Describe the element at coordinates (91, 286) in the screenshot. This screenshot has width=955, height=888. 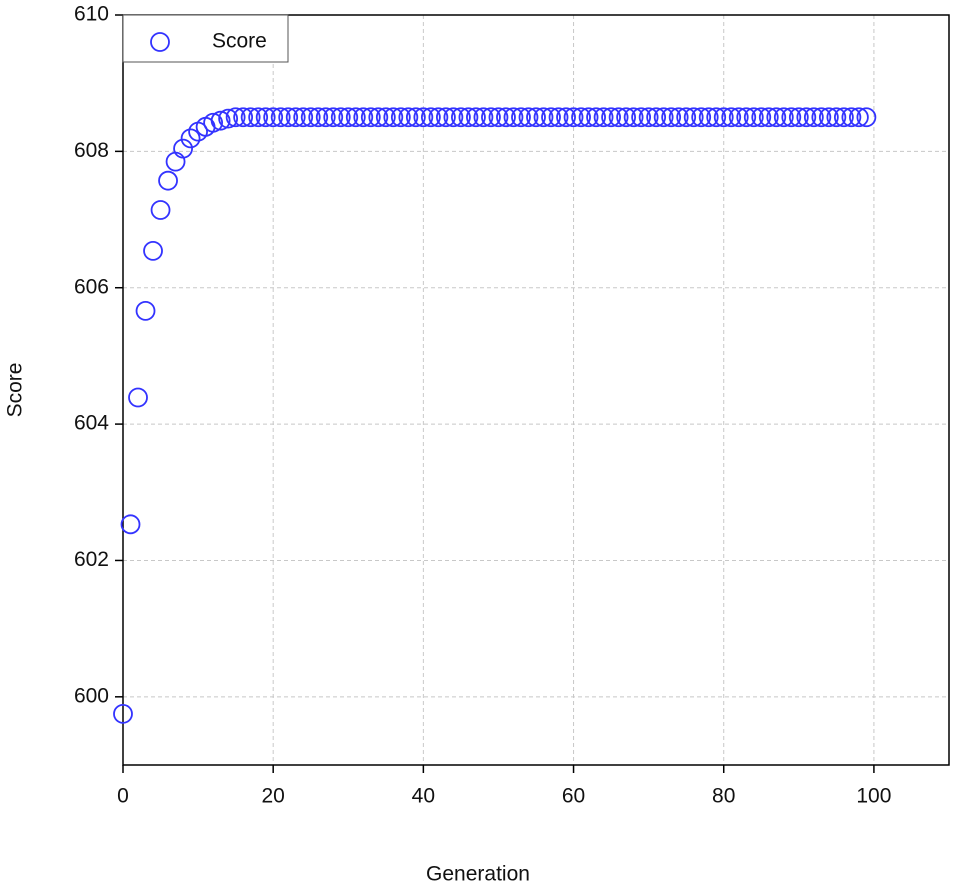
I see `y-tick-label: 606` at that location.